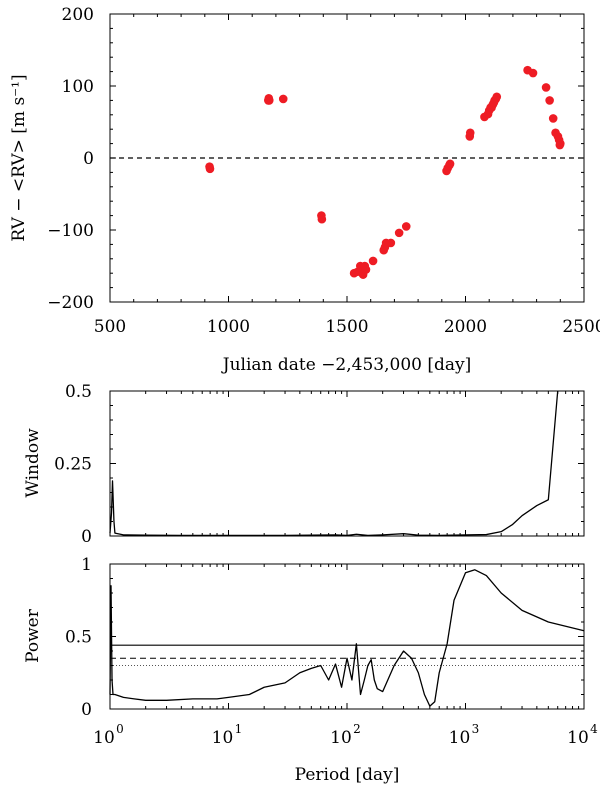  I want to click on power-series-line, so click(347, 638).